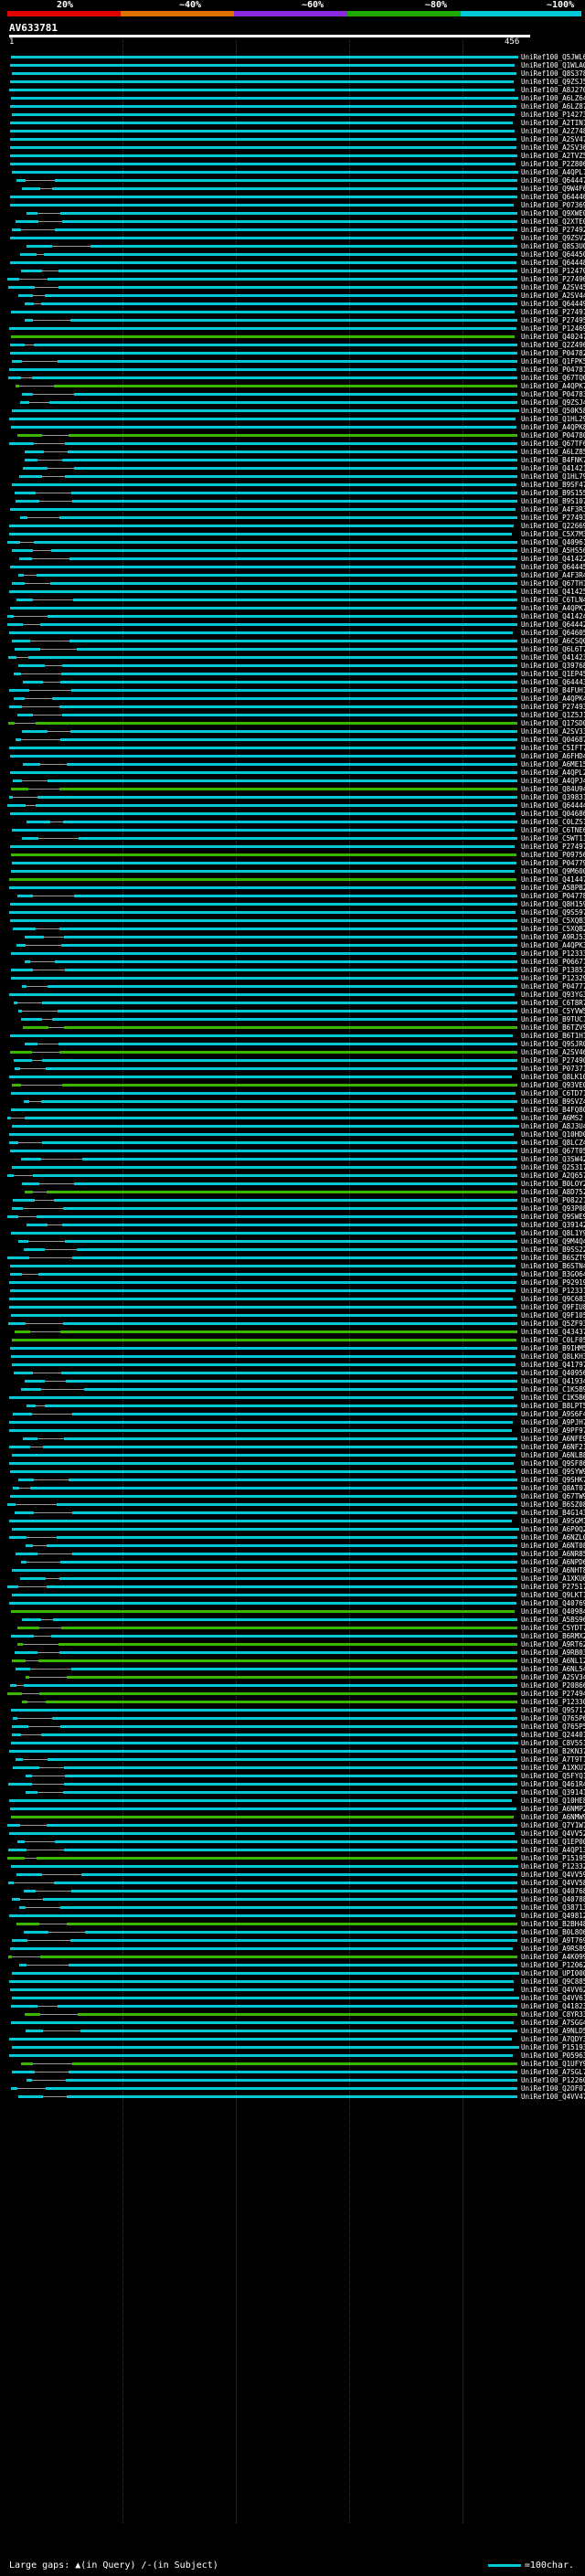 The height and width of the screenshot is (2576, 585). Describe the element at coordinates (553, 1751) in the screenshot. I see `hit-label: UniRef100_B2KN37` at that location.